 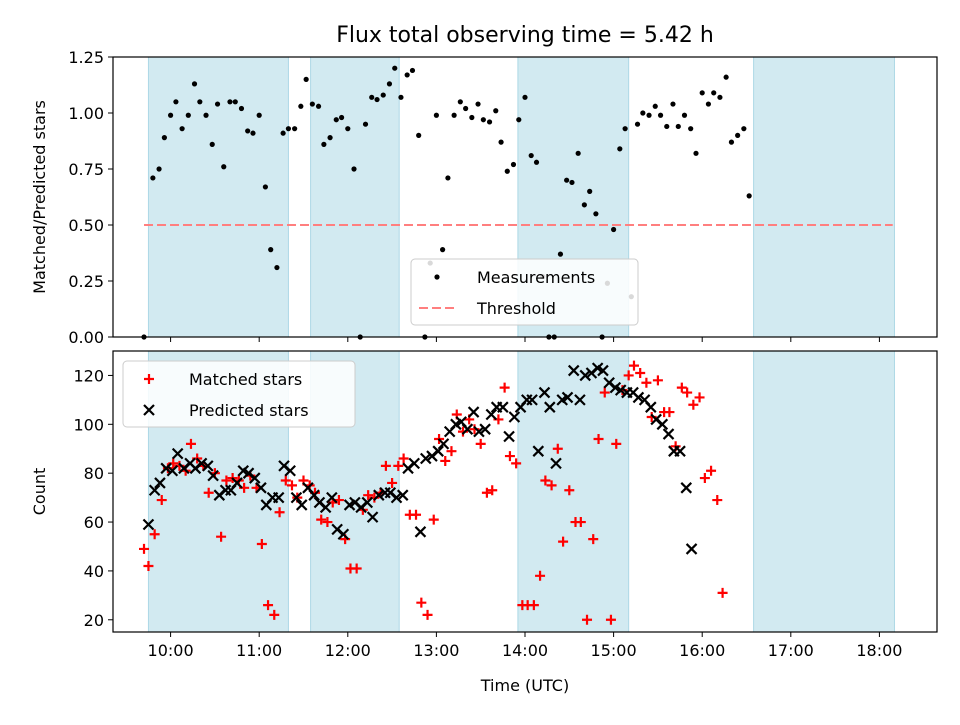 I want to click on x-tick-label: 18:00, so click(x=879, y=650).